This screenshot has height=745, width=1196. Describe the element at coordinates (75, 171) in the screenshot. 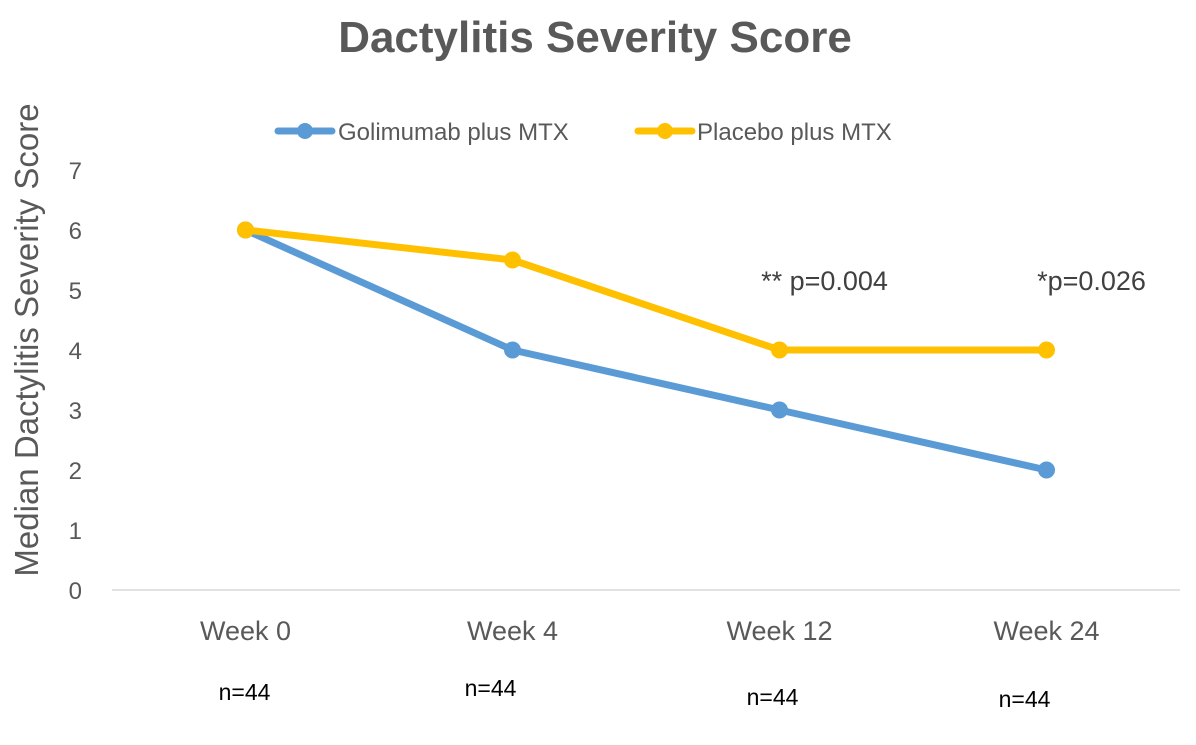

I see `y-tick-label: 7` at that location.